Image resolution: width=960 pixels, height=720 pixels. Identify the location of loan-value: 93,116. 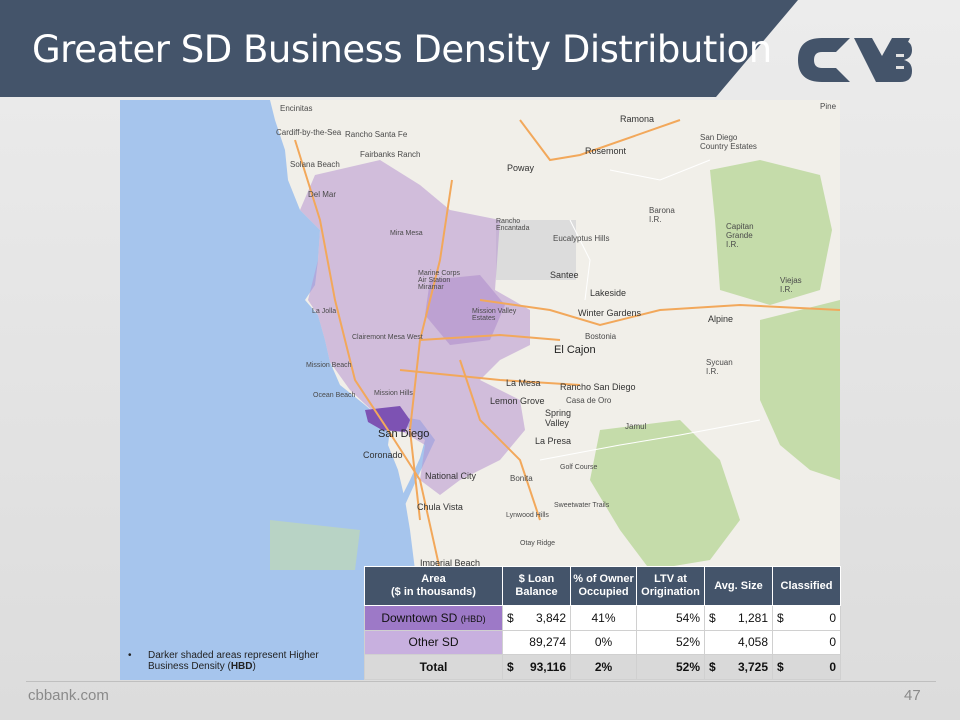
(547, 667).